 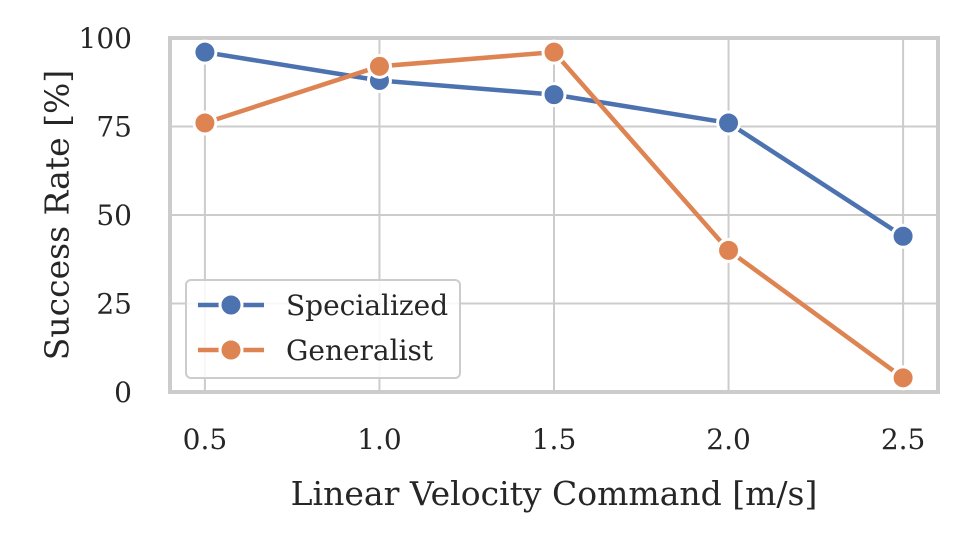 I want to click on legend-item-specialized: Specialized, so click(x=323, y=305).